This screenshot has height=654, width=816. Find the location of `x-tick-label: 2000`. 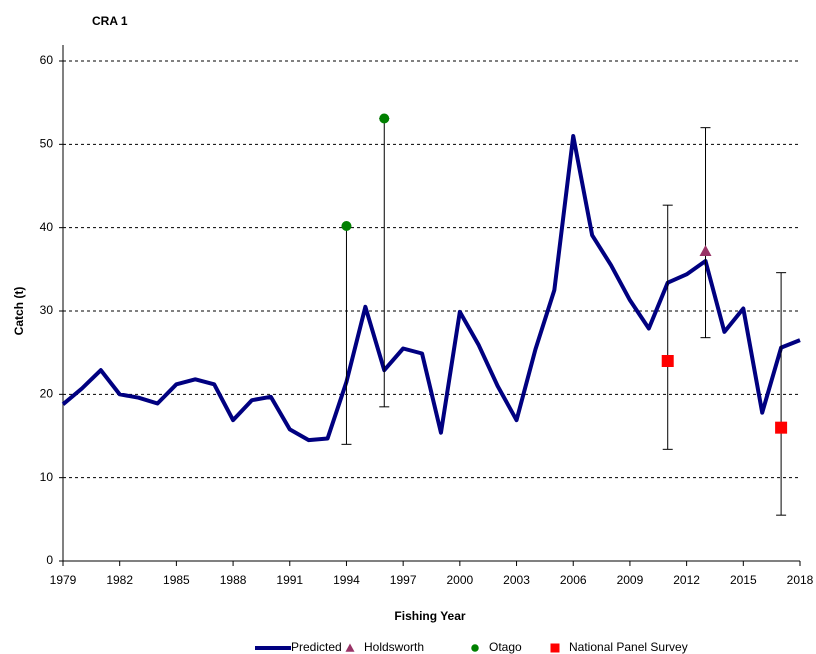

x-tick-label: 2000 is located at coordinates (459, 580).